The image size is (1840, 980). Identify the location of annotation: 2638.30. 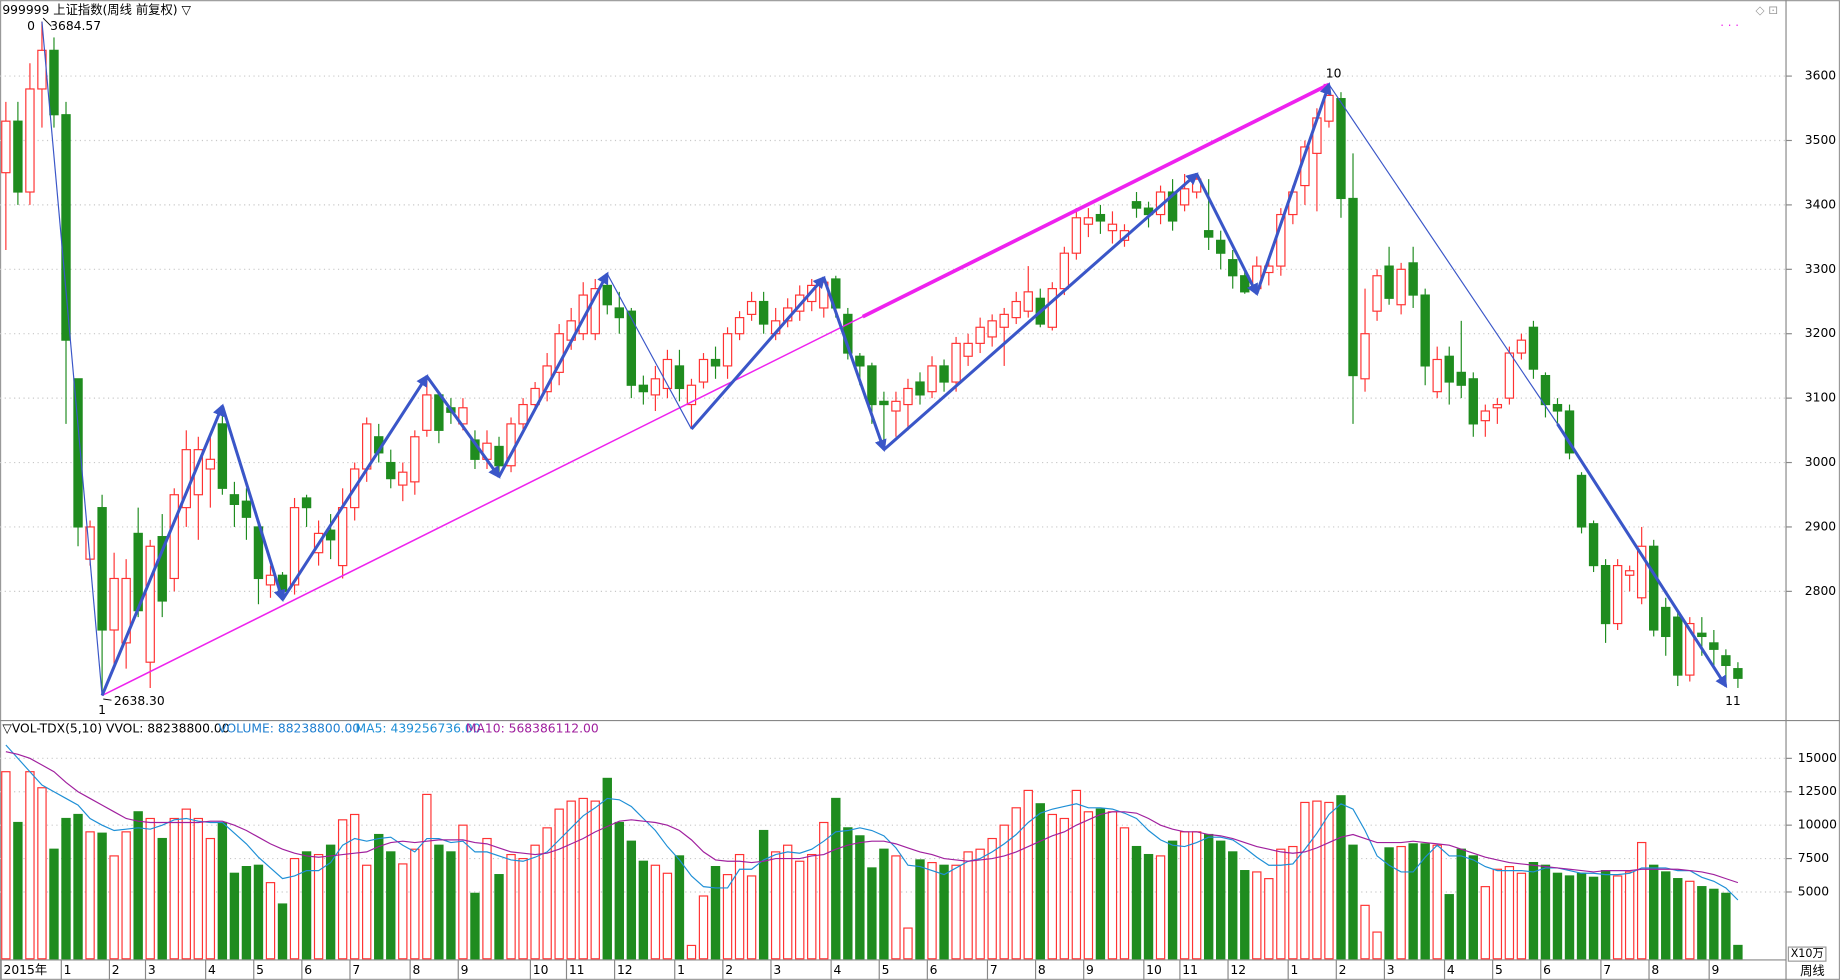
(139, 701).